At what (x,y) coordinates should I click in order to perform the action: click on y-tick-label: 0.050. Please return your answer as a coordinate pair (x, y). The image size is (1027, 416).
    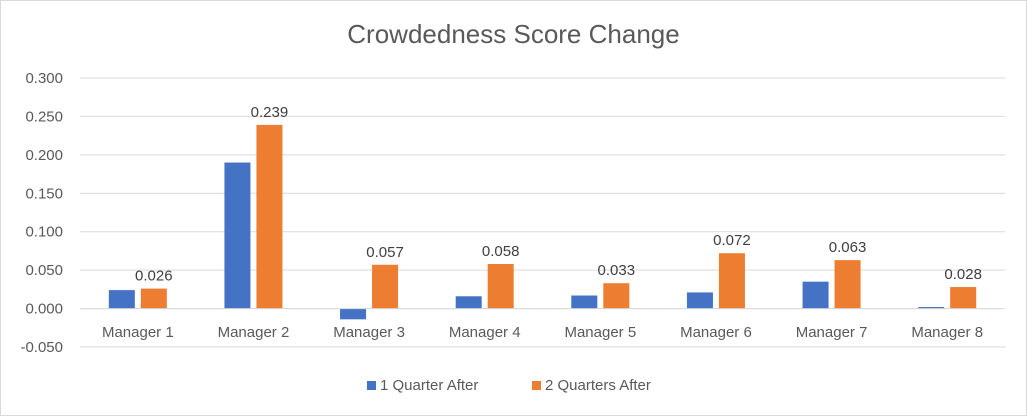
    Looking at the image, I should click on (44, 270).